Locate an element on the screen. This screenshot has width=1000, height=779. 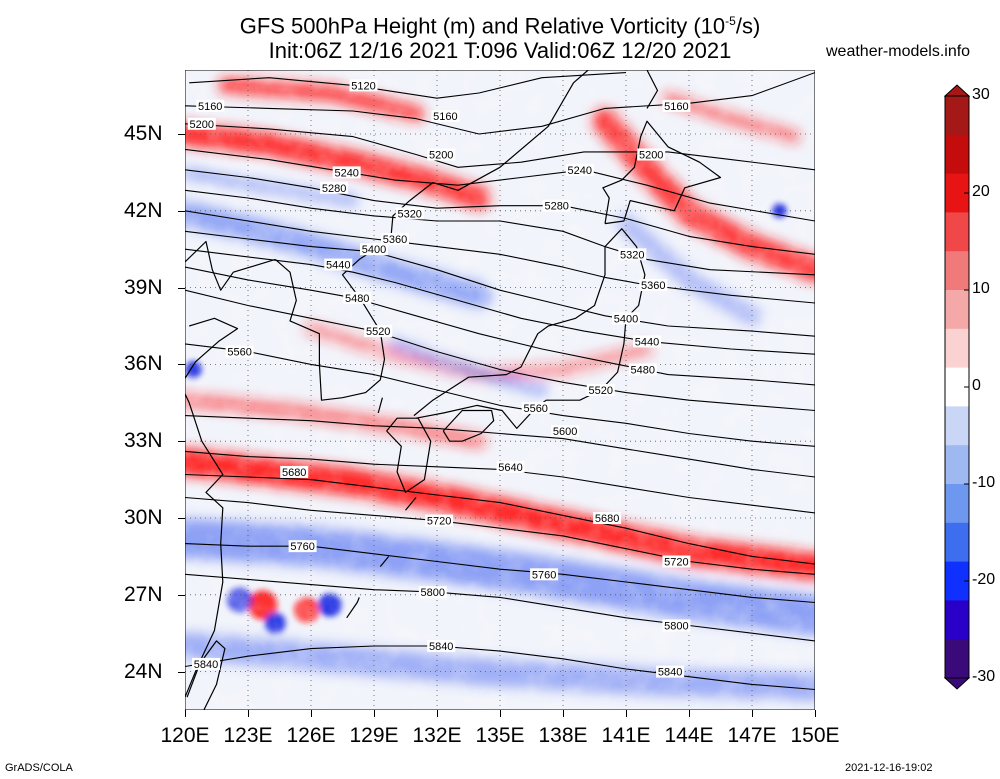
contour-label: 5600 is located at coordinates (565, 431).